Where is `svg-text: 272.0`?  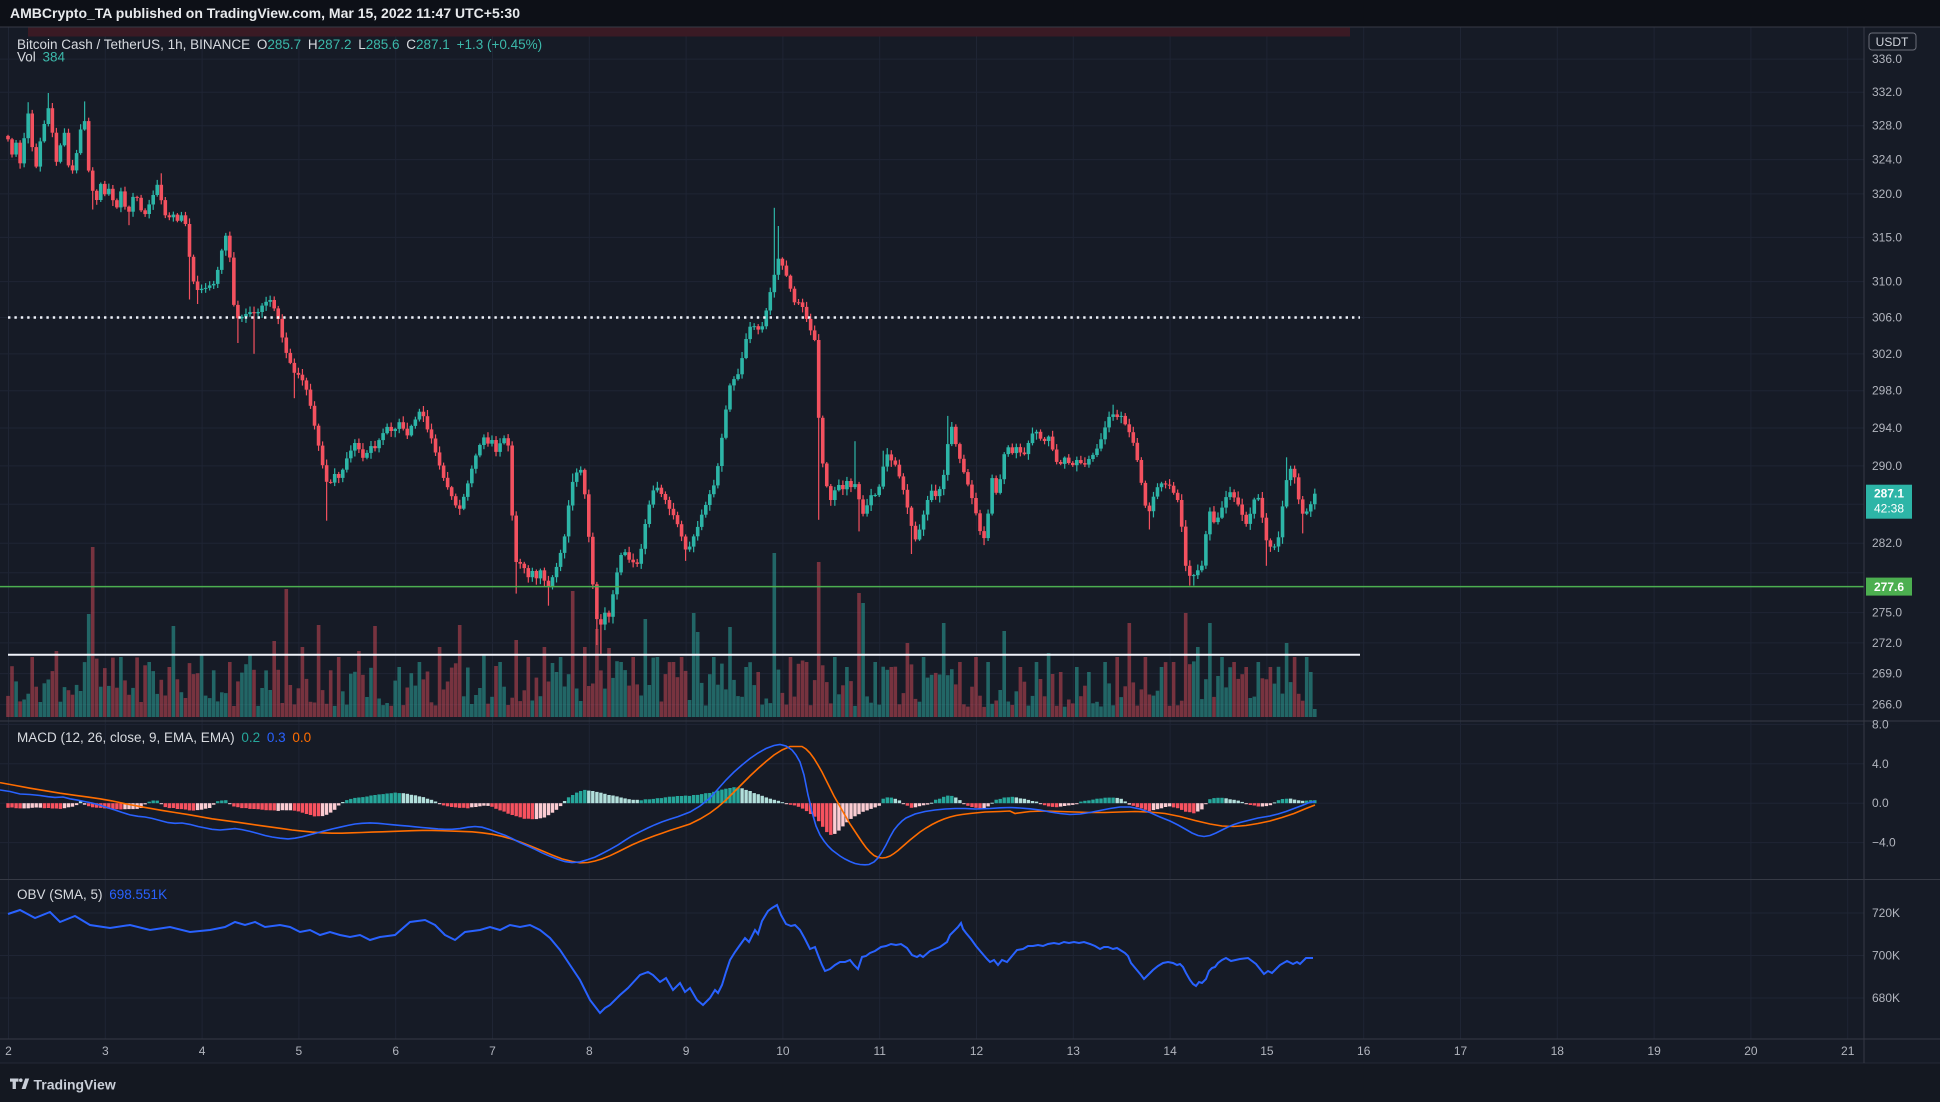 svg-text: 272.0 is located at coordinates (1887, 643).